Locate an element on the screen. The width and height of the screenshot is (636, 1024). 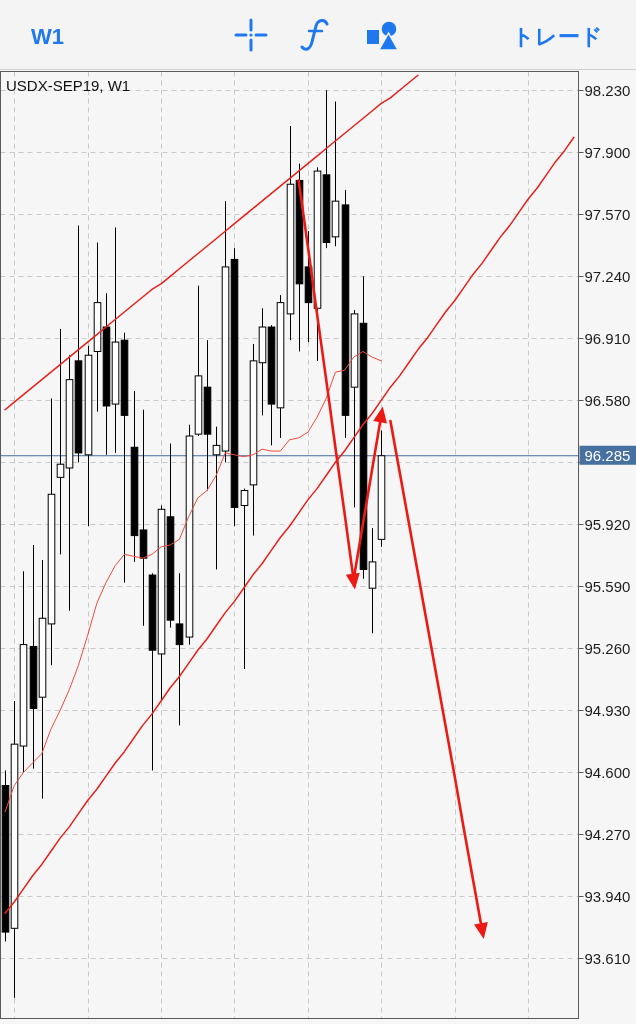
y-tick-label: 97.240 is located at coordinates (607, 276).